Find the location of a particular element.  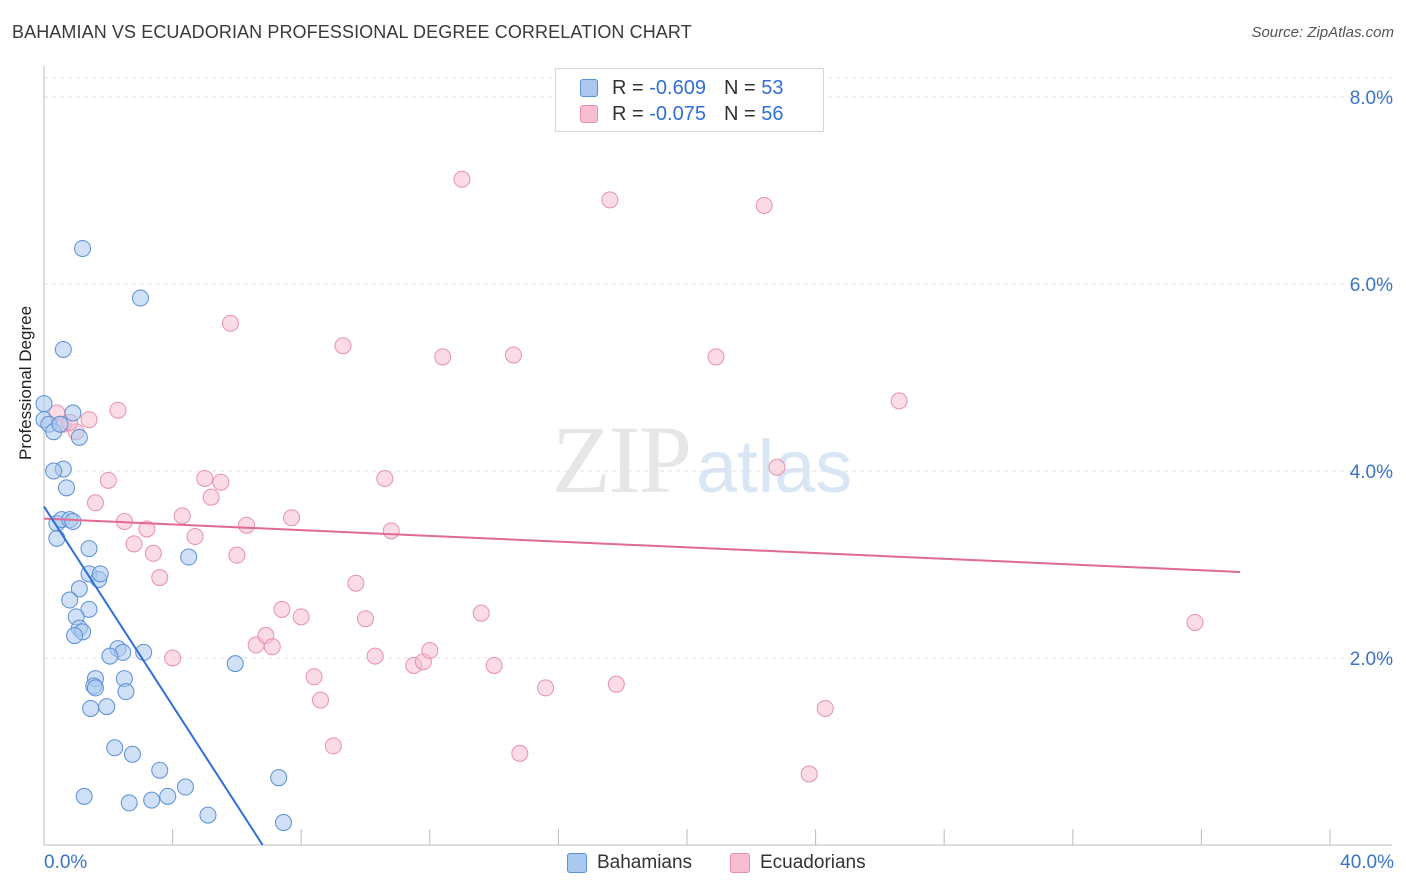

bahamian-trend-line is located at coordinates (153, 675).